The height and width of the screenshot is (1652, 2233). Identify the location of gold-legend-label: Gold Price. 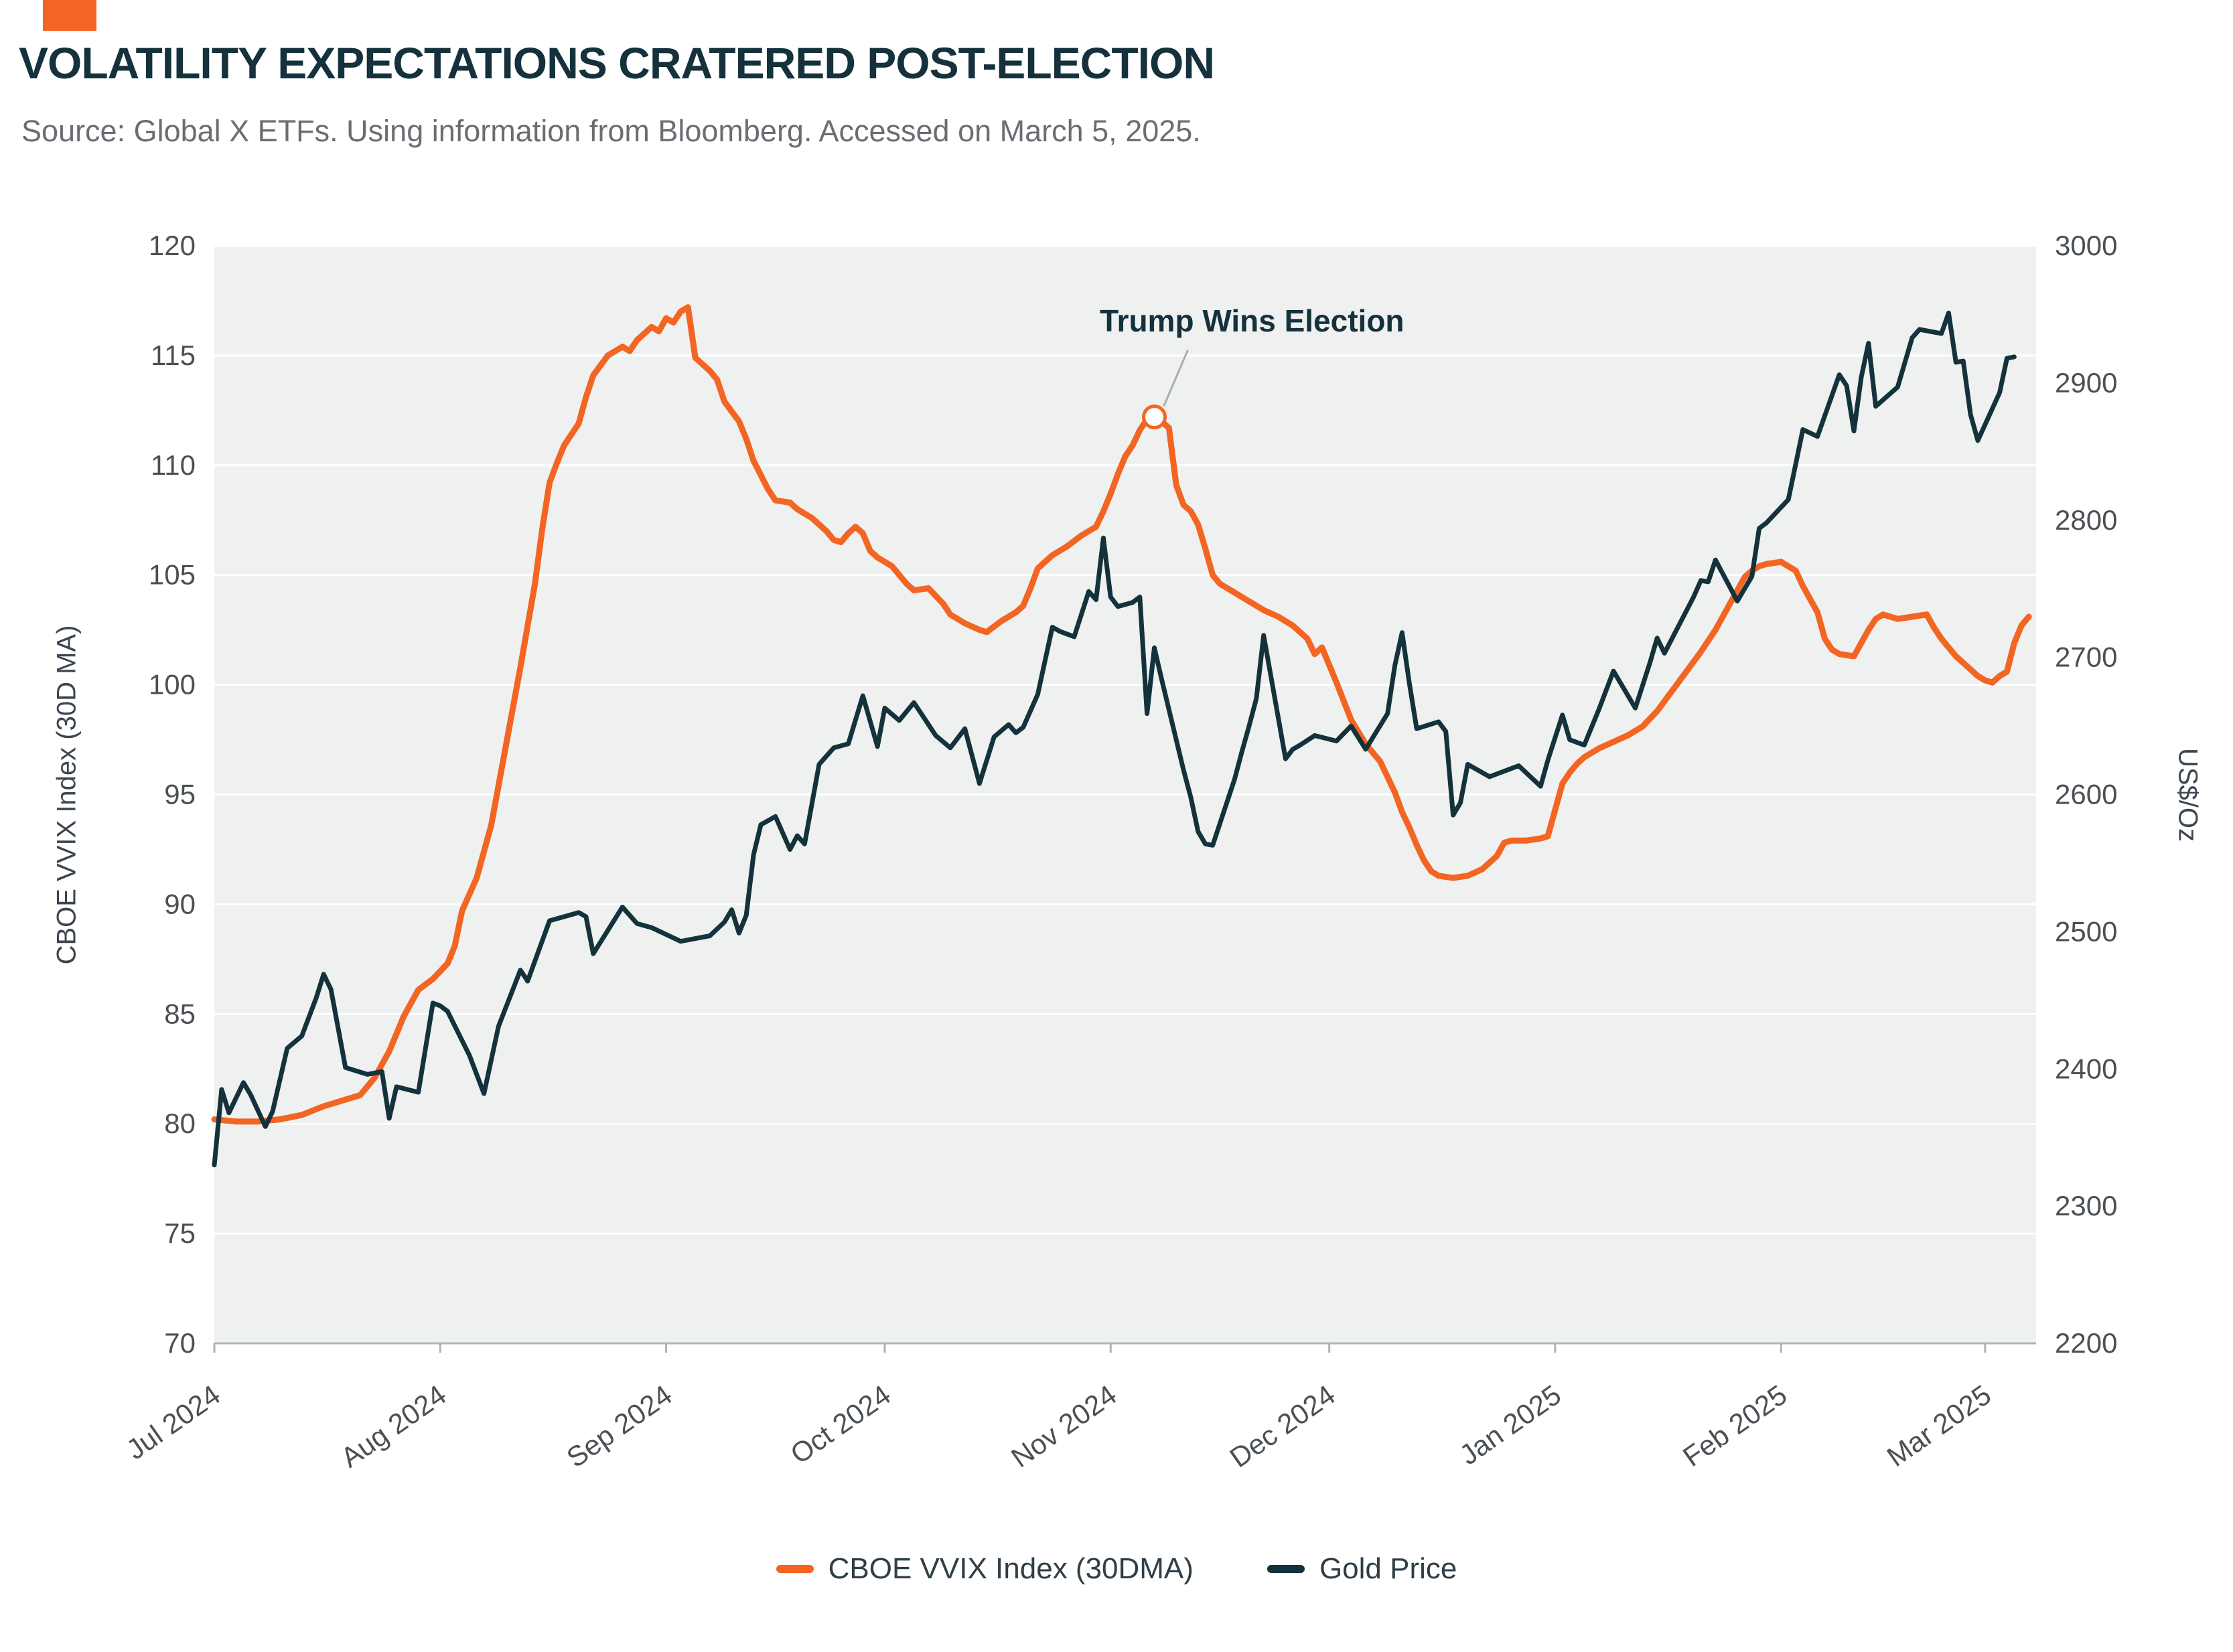
(1388, 1568).